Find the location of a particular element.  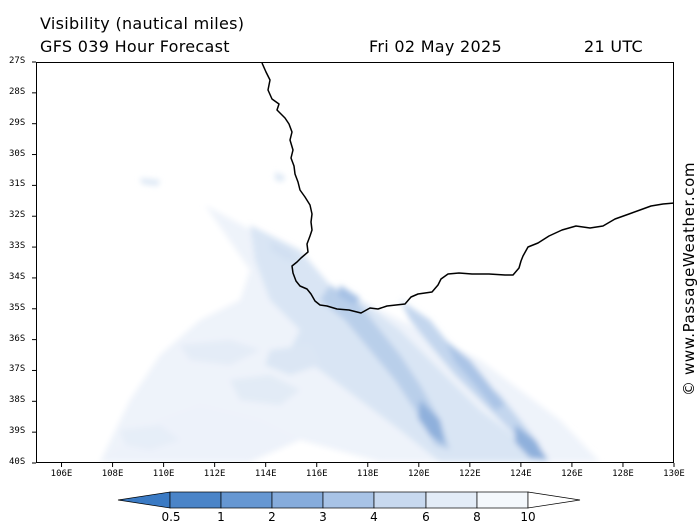

lat-label: 38S is located at coordinates (17, 400).